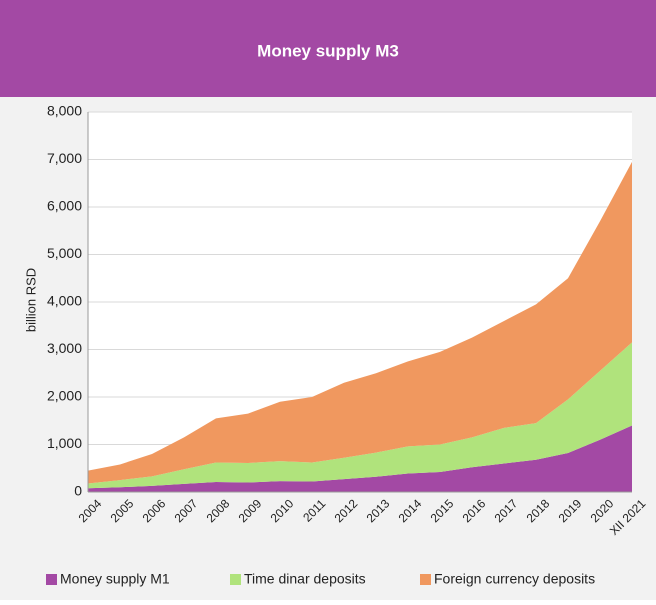 This screenshot has height=605, width=656. I want to click on y-tick-label: 0, so click(78, 491).